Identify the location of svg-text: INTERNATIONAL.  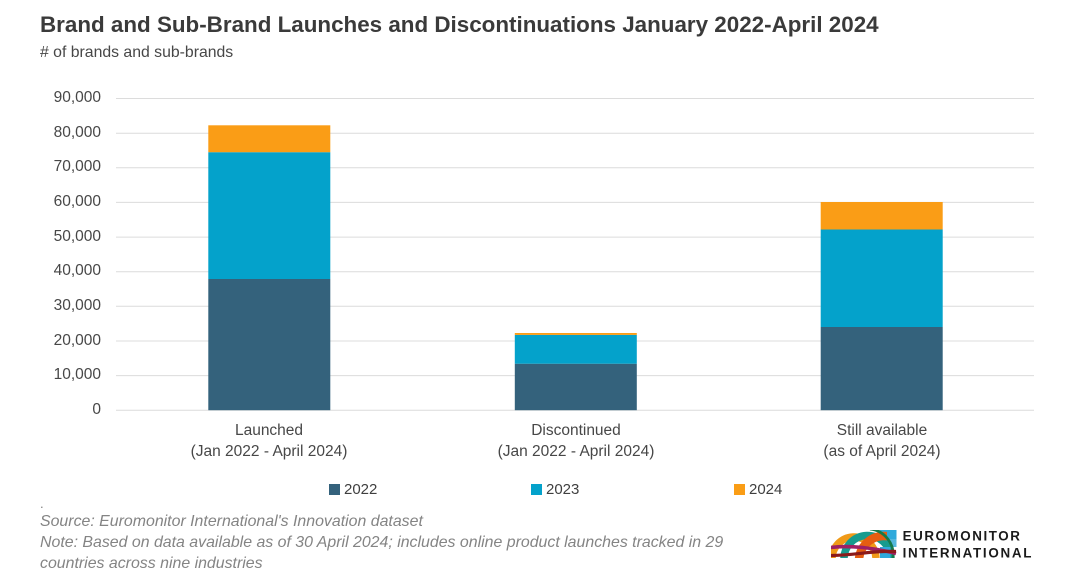
(967, 553).